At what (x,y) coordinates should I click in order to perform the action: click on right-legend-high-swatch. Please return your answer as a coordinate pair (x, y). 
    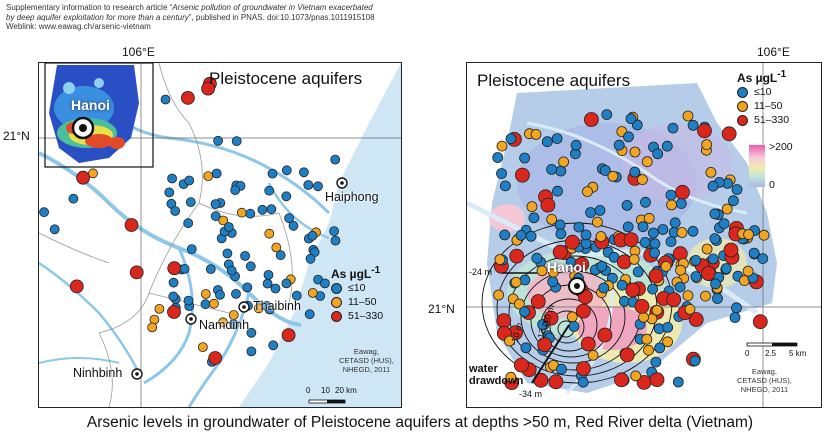
    Looking at the image, I should click on (742, 120).